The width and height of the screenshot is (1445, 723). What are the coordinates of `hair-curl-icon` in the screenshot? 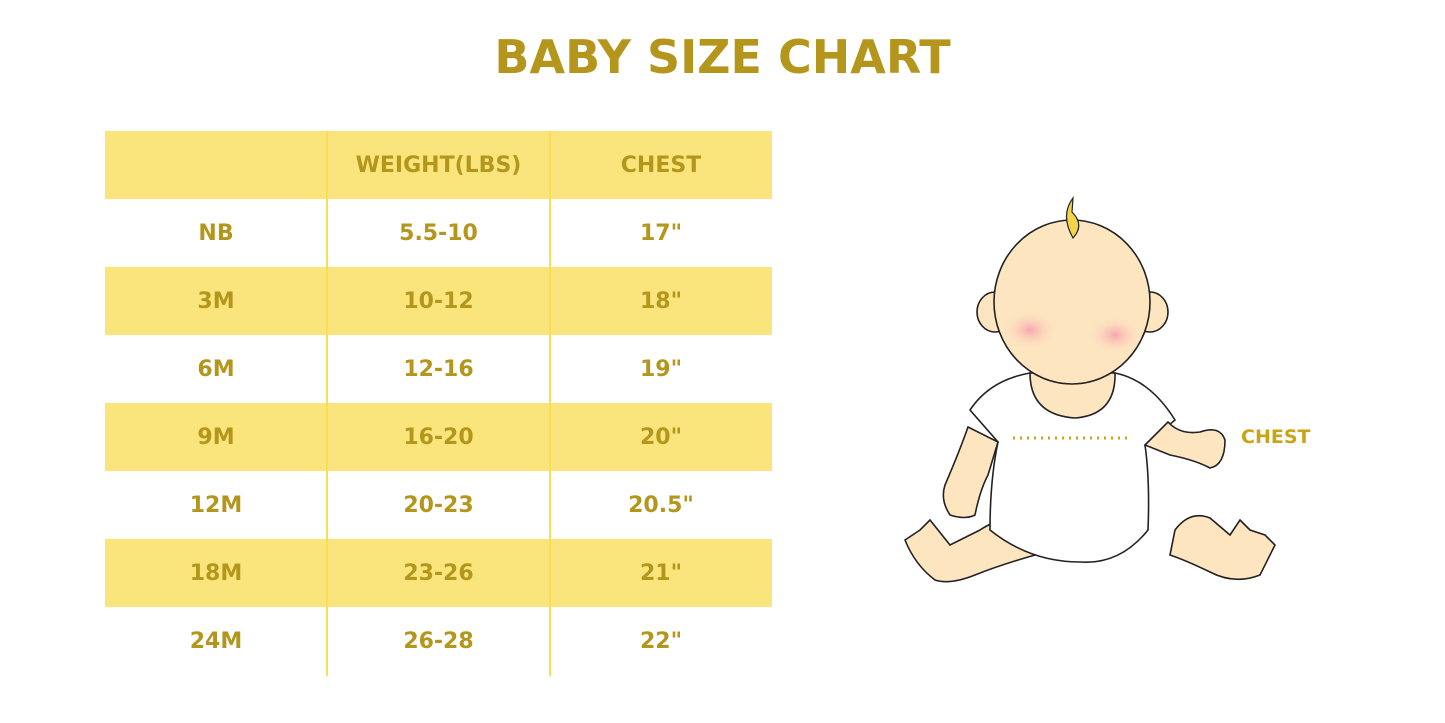 It's located at (1072, 218).